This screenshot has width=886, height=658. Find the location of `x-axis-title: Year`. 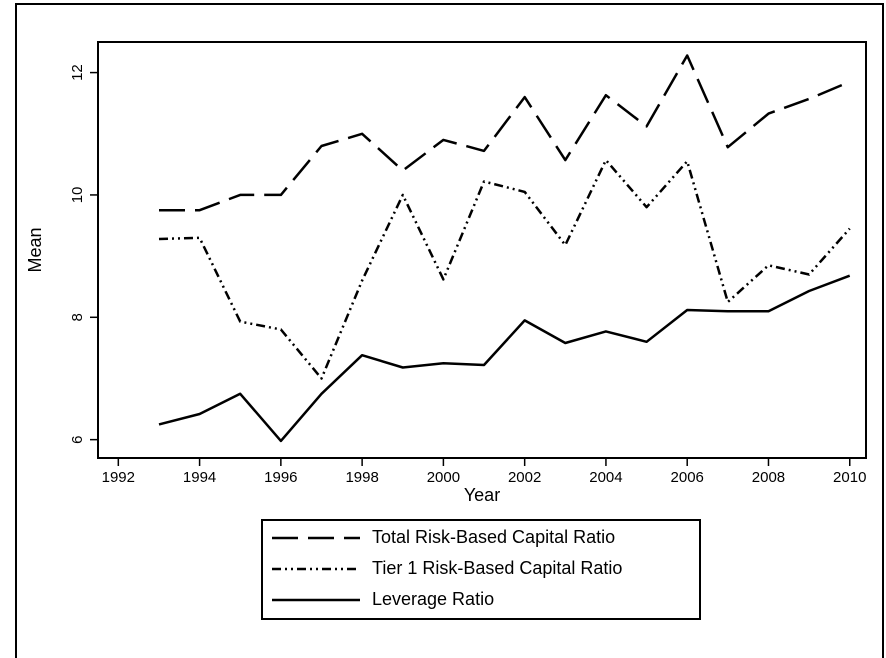

x-axis-title: Year is located at coordinates (482, 495).